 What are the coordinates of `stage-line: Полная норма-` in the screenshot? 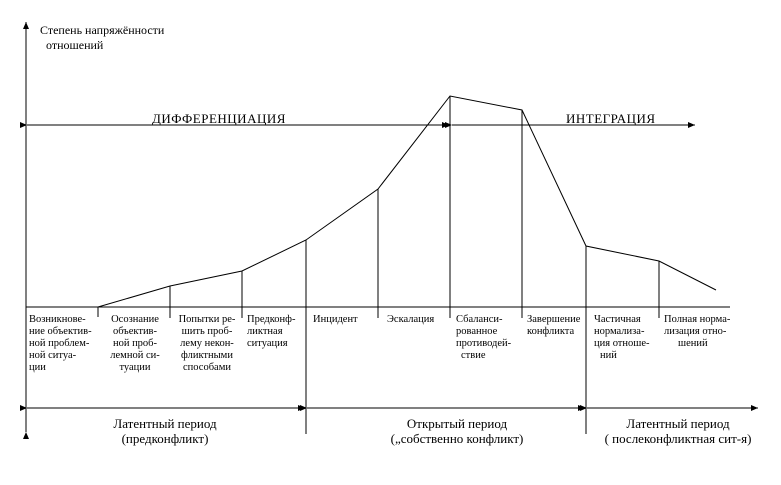 It's located at (697, 319).